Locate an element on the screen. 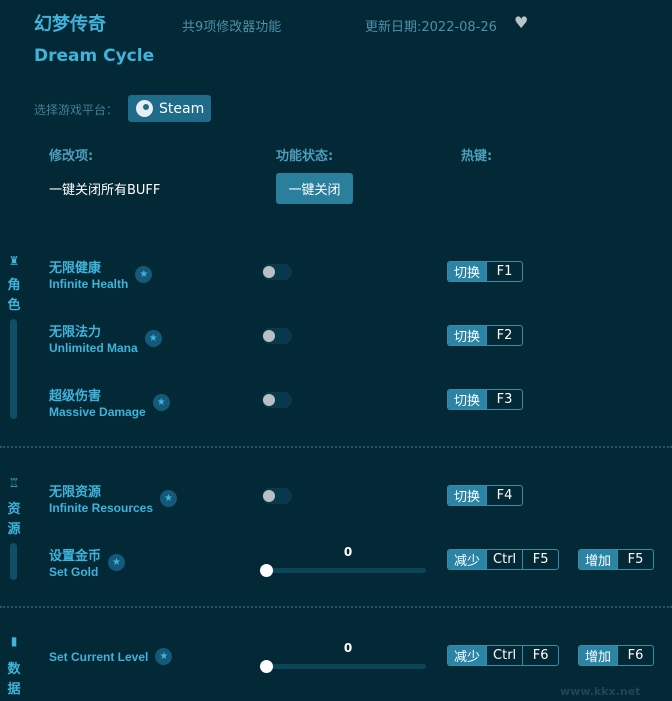 Image resolution: width=672 pixels, height=701 pixels. hotkey-massive-damage: 切换 F3 is located at coordinates (485, 399).